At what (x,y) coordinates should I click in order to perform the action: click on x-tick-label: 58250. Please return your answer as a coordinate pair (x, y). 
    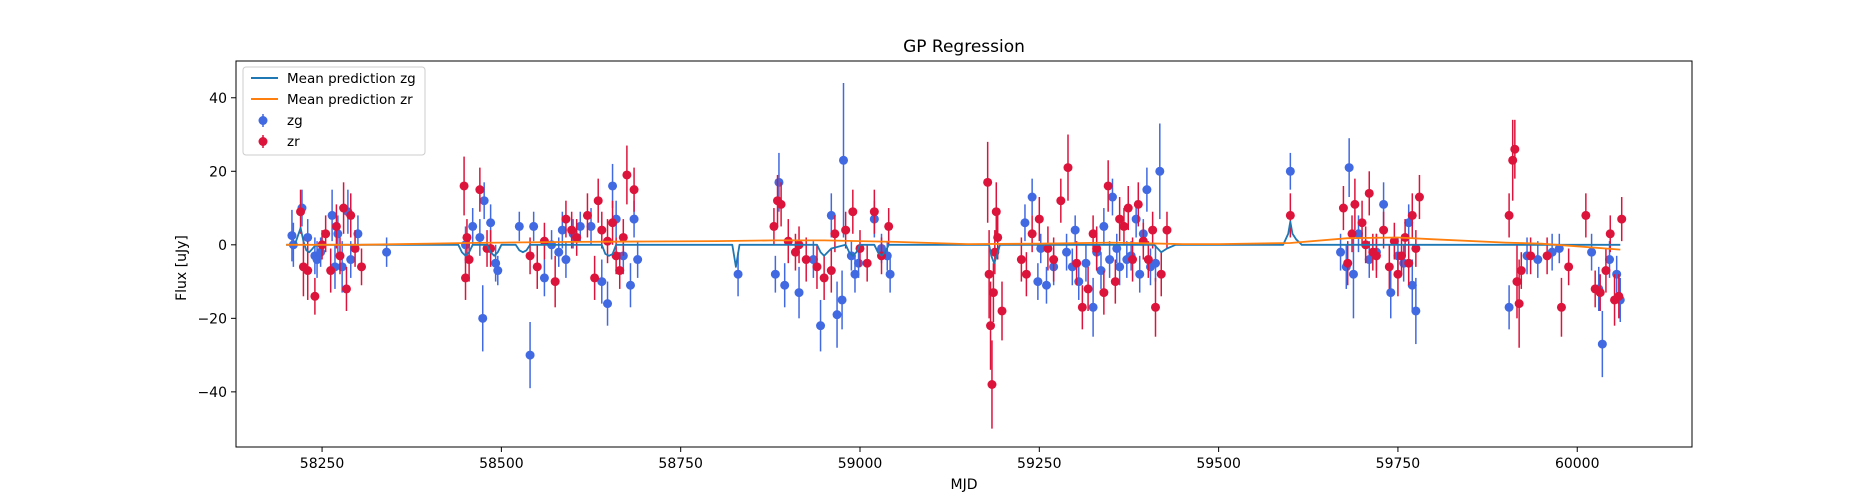
    Looking at the image, I should click on (322, 464).